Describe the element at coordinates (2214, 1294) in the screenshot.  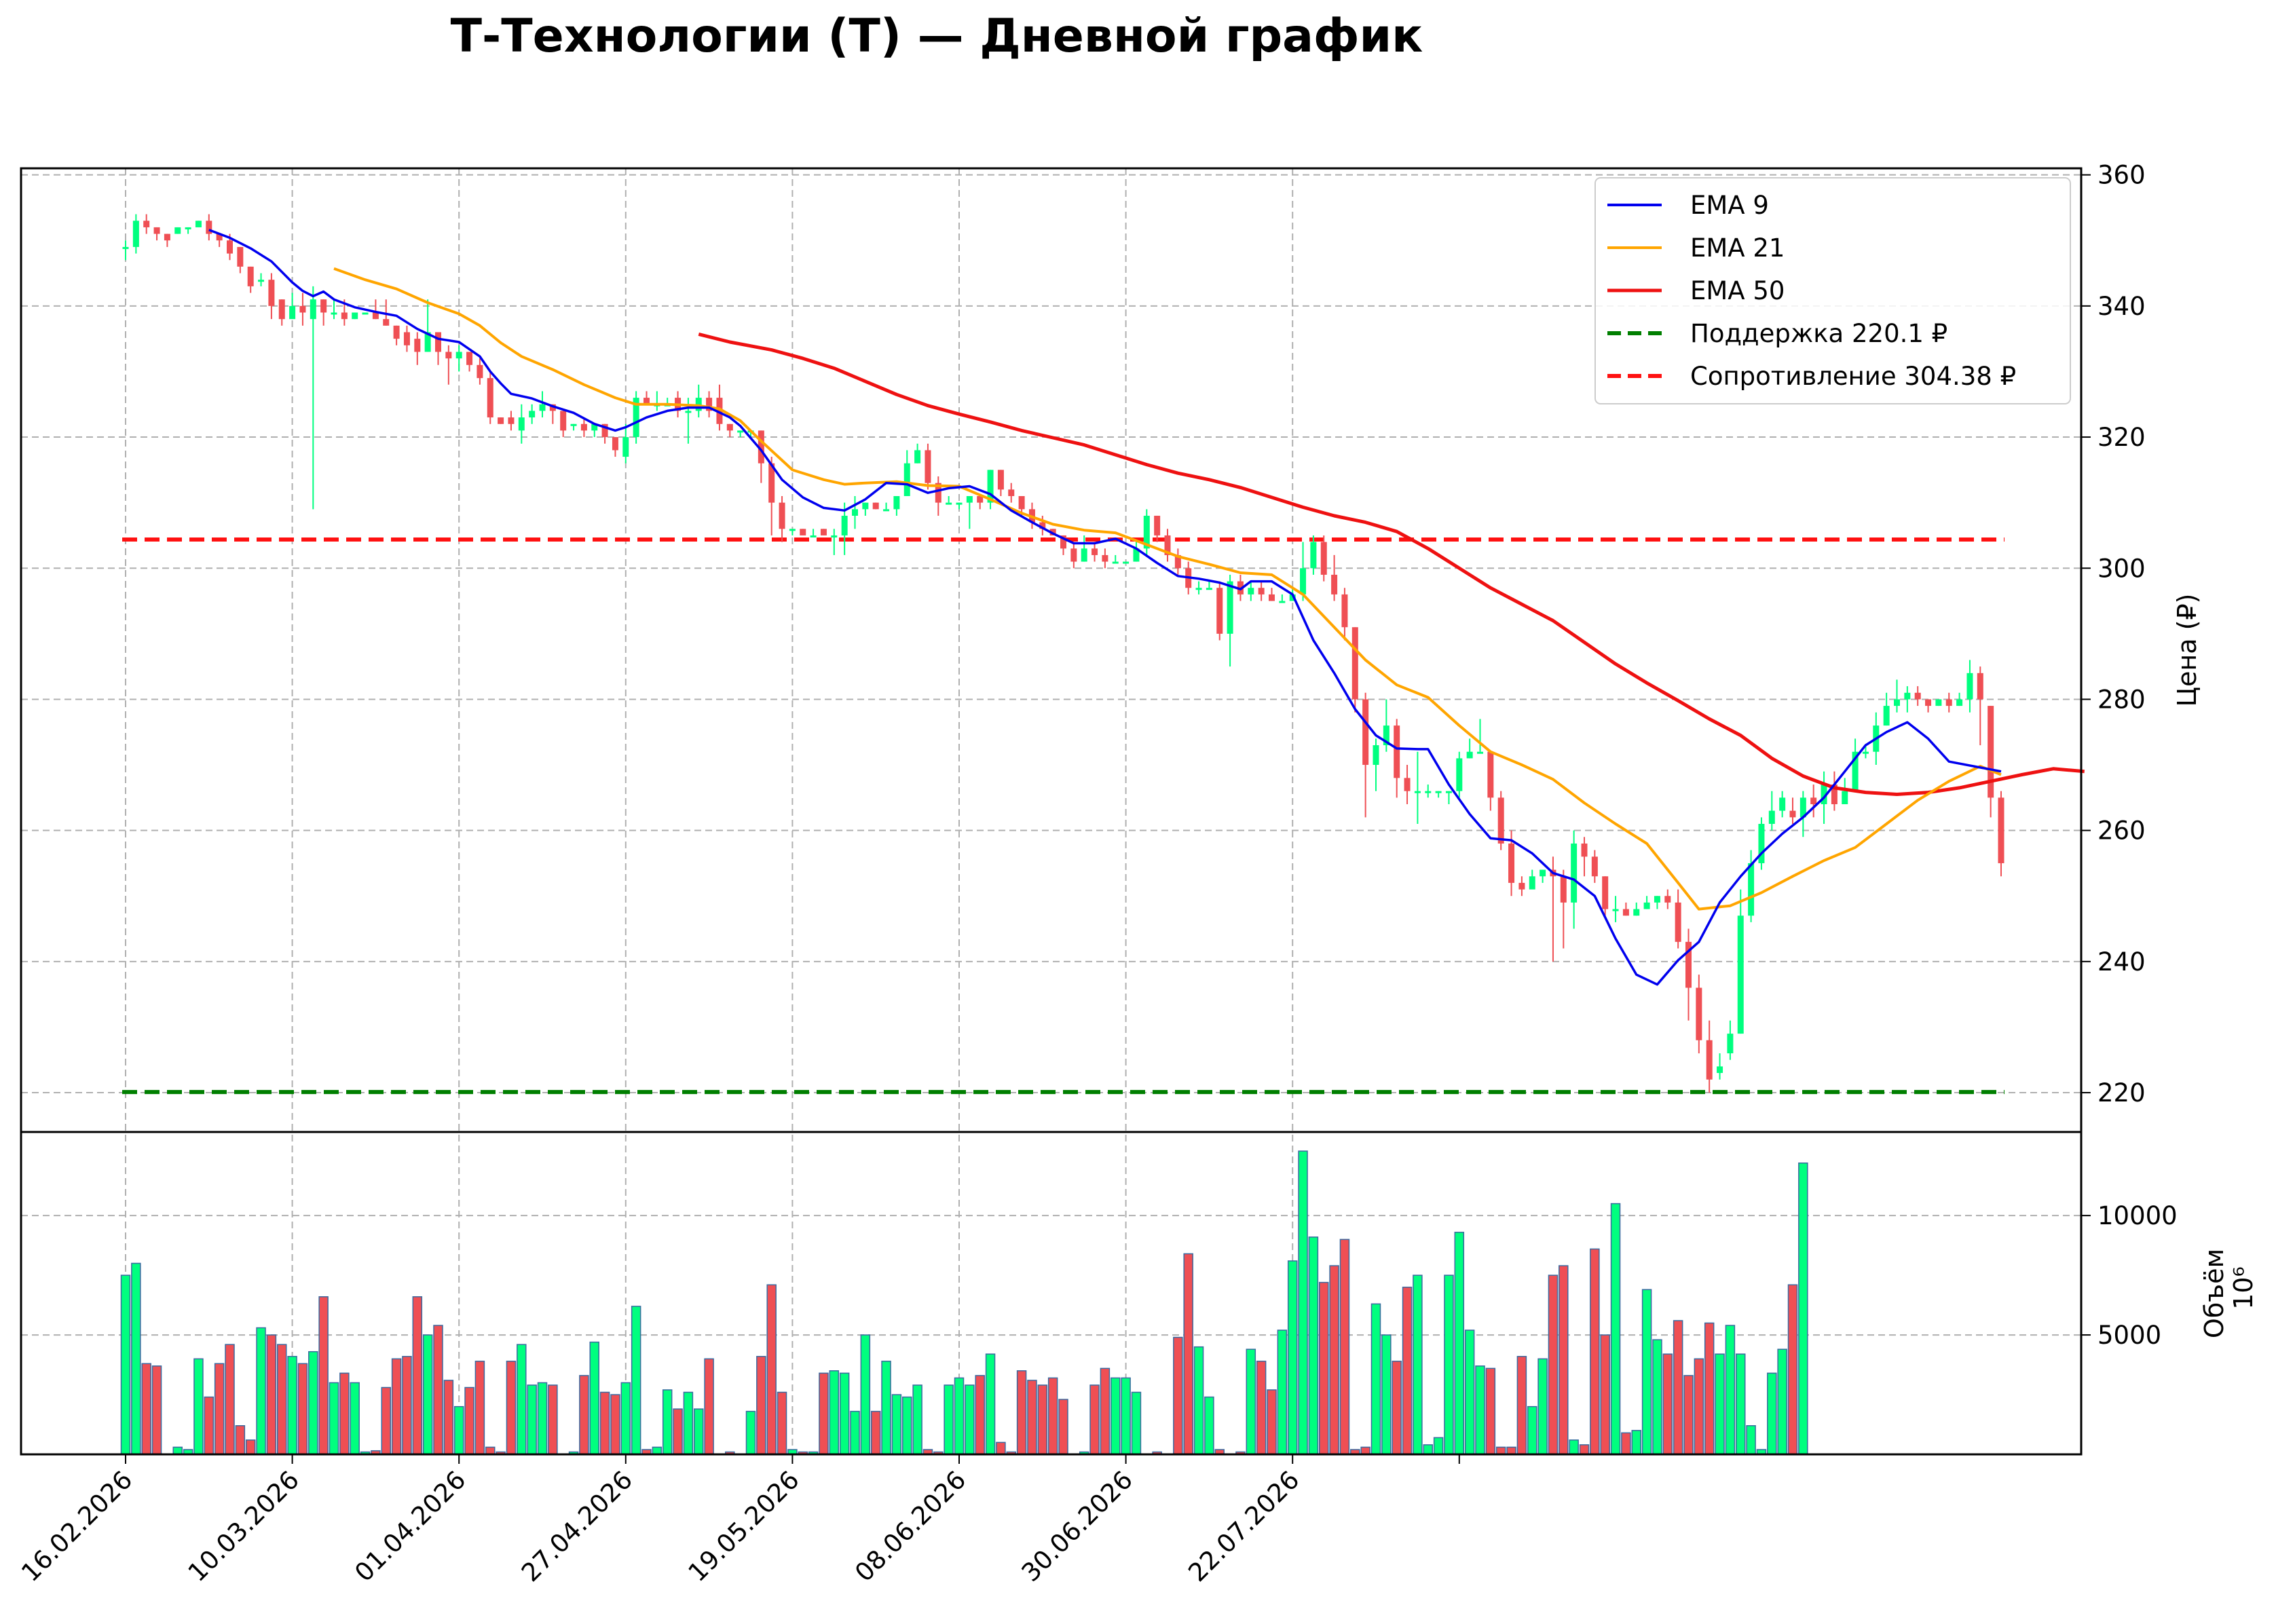
I see `volume-axis-label: Объём` at that location.